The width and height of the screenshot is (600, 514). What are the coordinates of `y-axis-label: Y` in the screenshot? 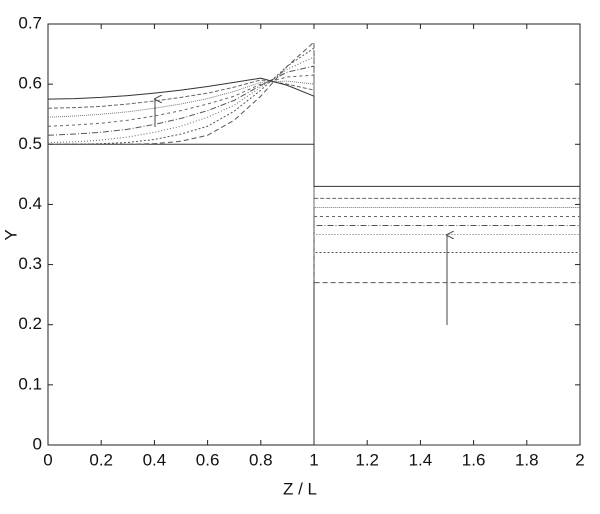 It's located at (10, 234).